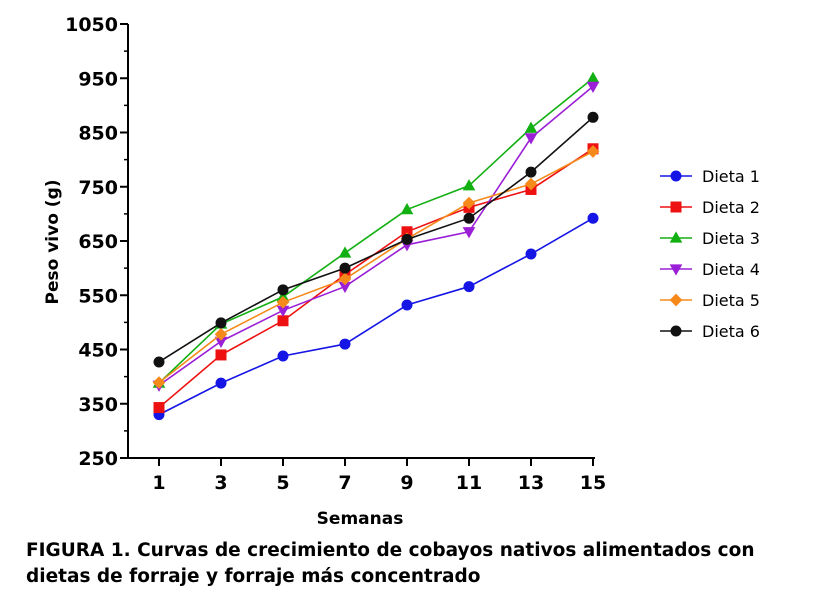  What do you see at coordinates (98, 351) in the screenshot?
I see `y-tick-label: 450` at bounding box center [98, 351].